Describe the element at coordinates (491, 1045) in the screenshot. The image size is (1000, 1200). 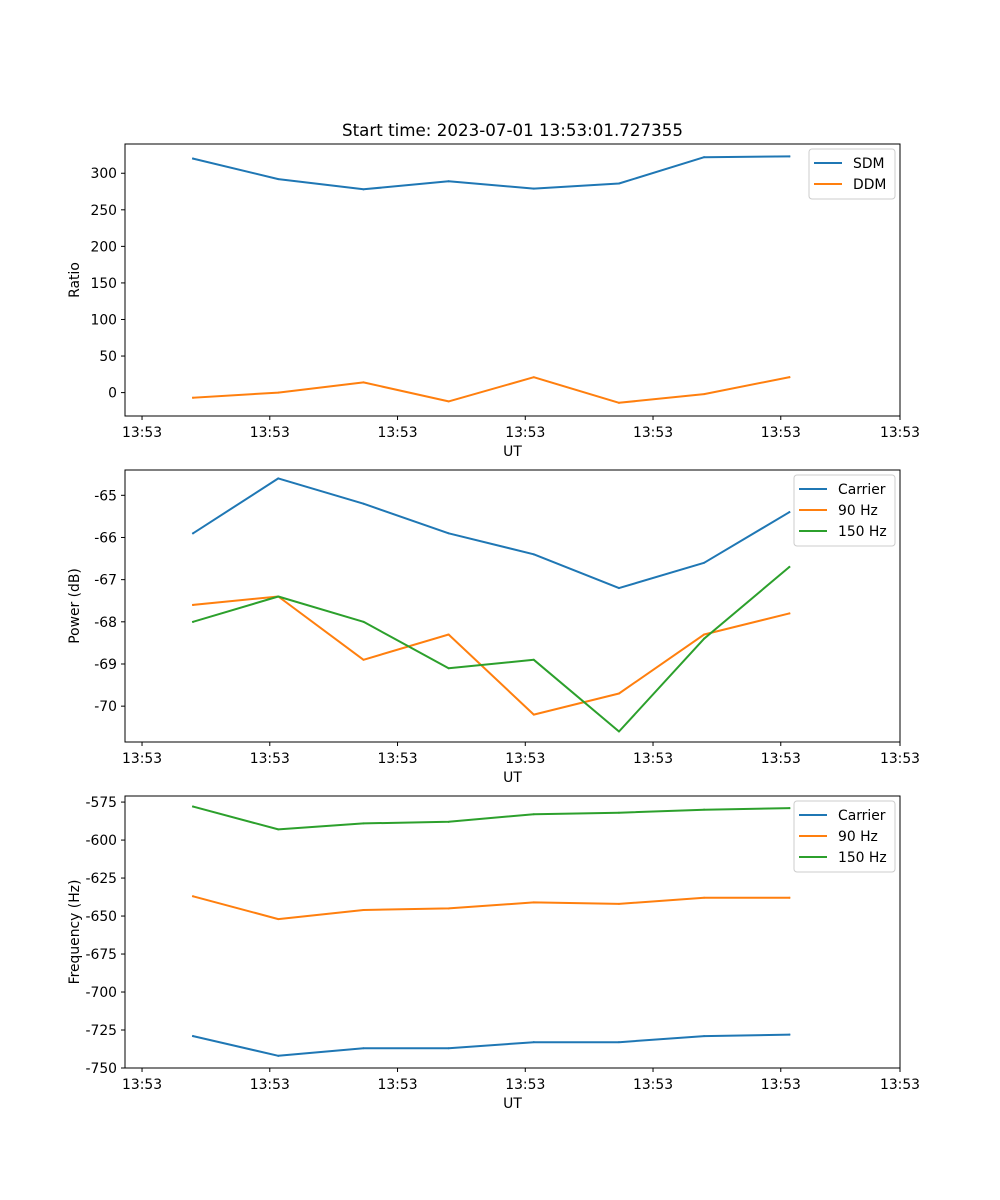
I see `series-line-carrier` at that location.